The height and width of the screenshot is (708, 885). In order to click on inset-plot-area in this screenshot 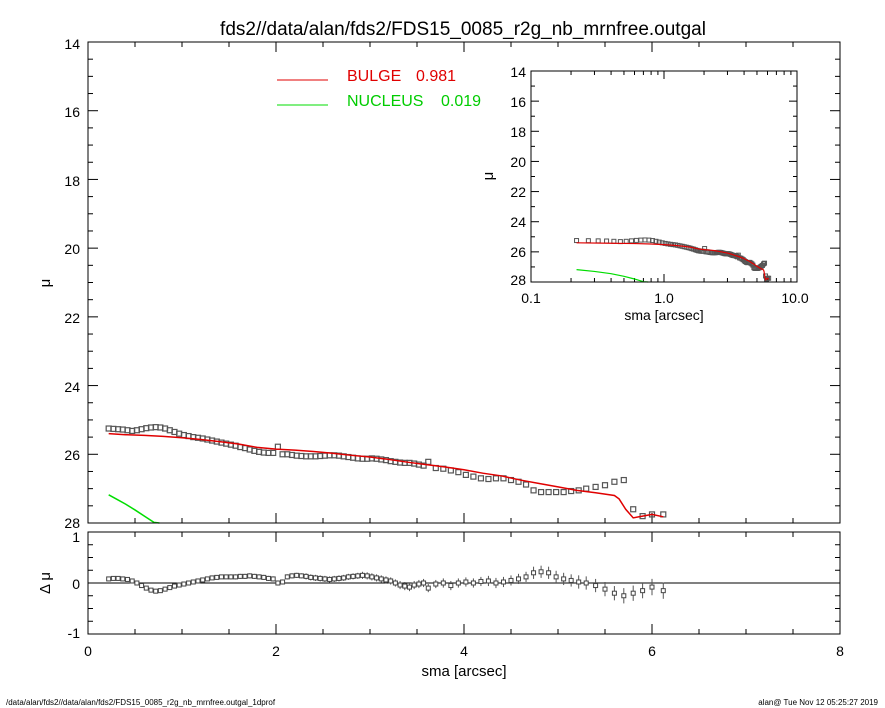, I will do `click(673, 260)`.